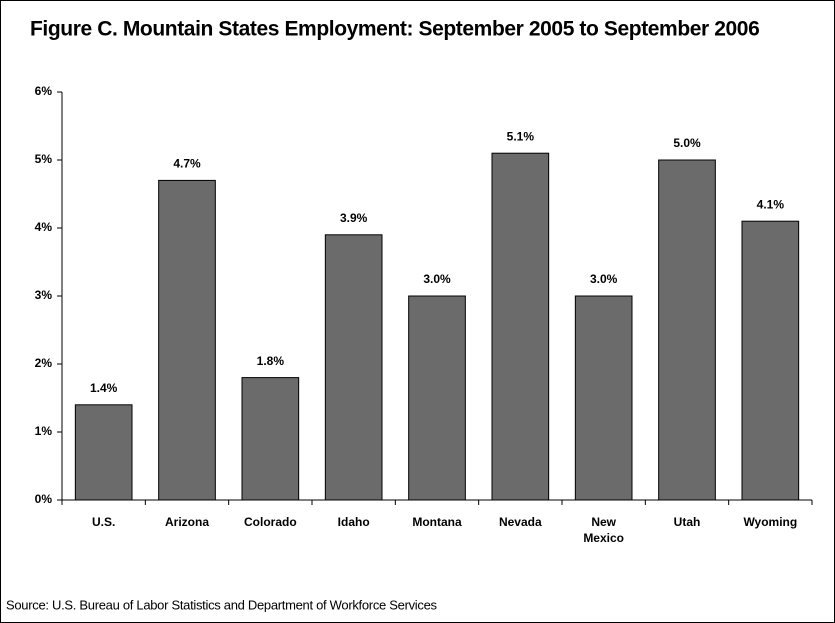 The height and width of the screenshot is (623, 835). I want to click on x-tick-label: Wyoming, so click(770, 522).